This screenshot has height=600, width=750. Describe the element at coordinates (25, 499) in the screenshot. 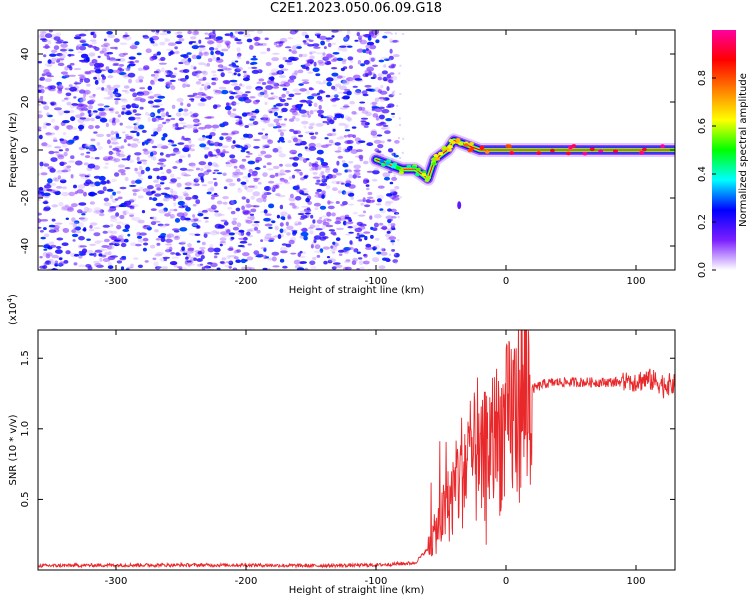

I see `y-tick-label: 0.5` at that location.